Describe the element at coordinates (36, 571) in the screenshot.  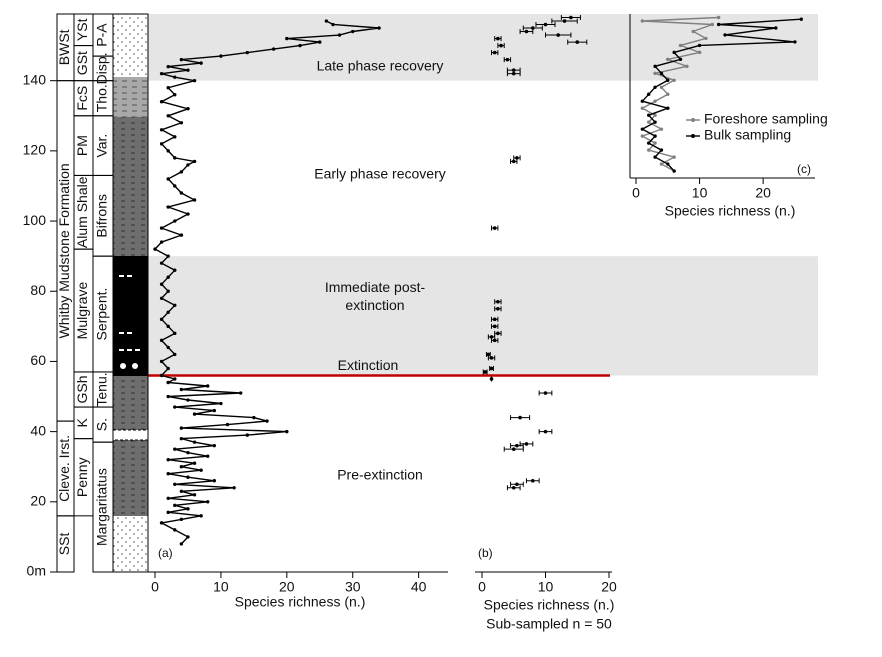
I see `y-tick-label: 0m` at that location.